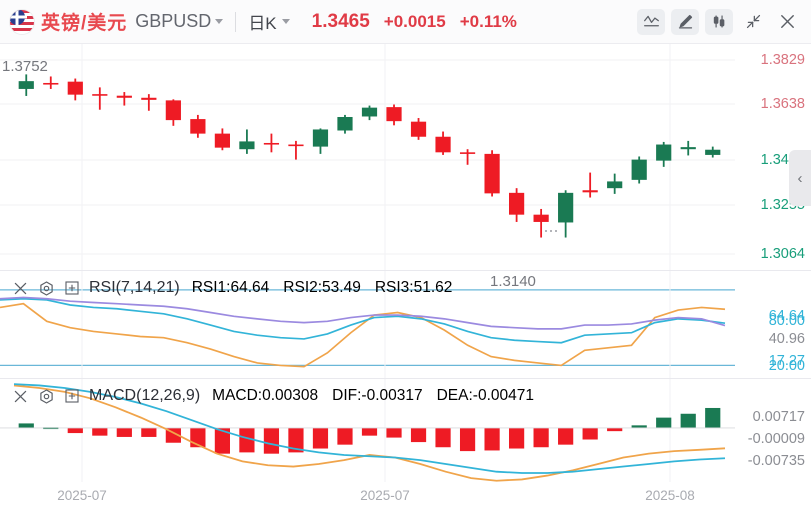 Image resolution: width=811 pixels, height=510 pixels. Describe the element at coordinates (230, 287) in the screenshot. I see `rsi1-value: RSI1:64.64` at that location.